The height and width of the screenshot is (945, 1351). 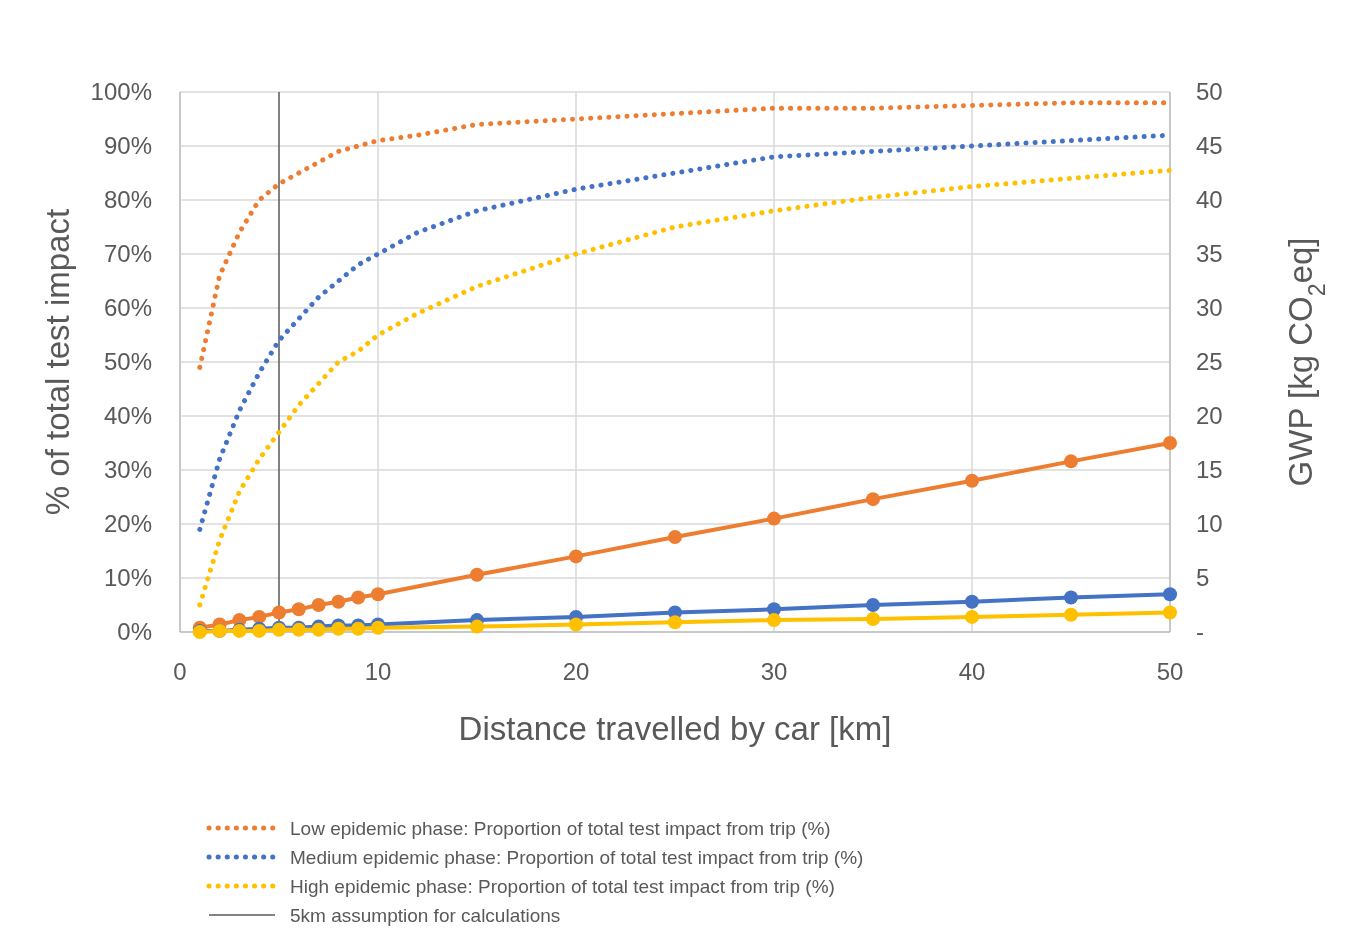 I want to click on y-tick-label: 60%, so click(x=127, y=308).